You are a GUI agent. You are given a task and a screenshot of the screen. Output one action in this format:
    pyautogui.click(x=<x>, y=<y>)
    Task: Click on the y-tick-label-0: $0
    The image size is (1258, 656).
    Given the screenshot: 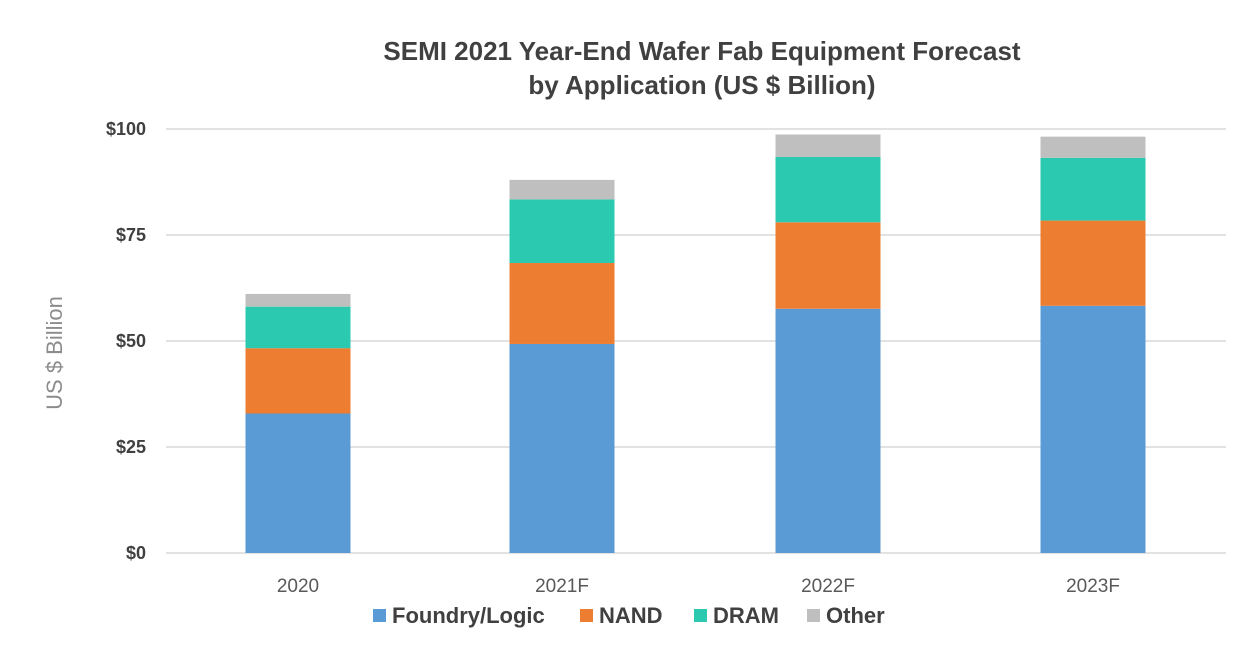 What is the action you would take?
    pyautogui.click(x=136, y=553)
    